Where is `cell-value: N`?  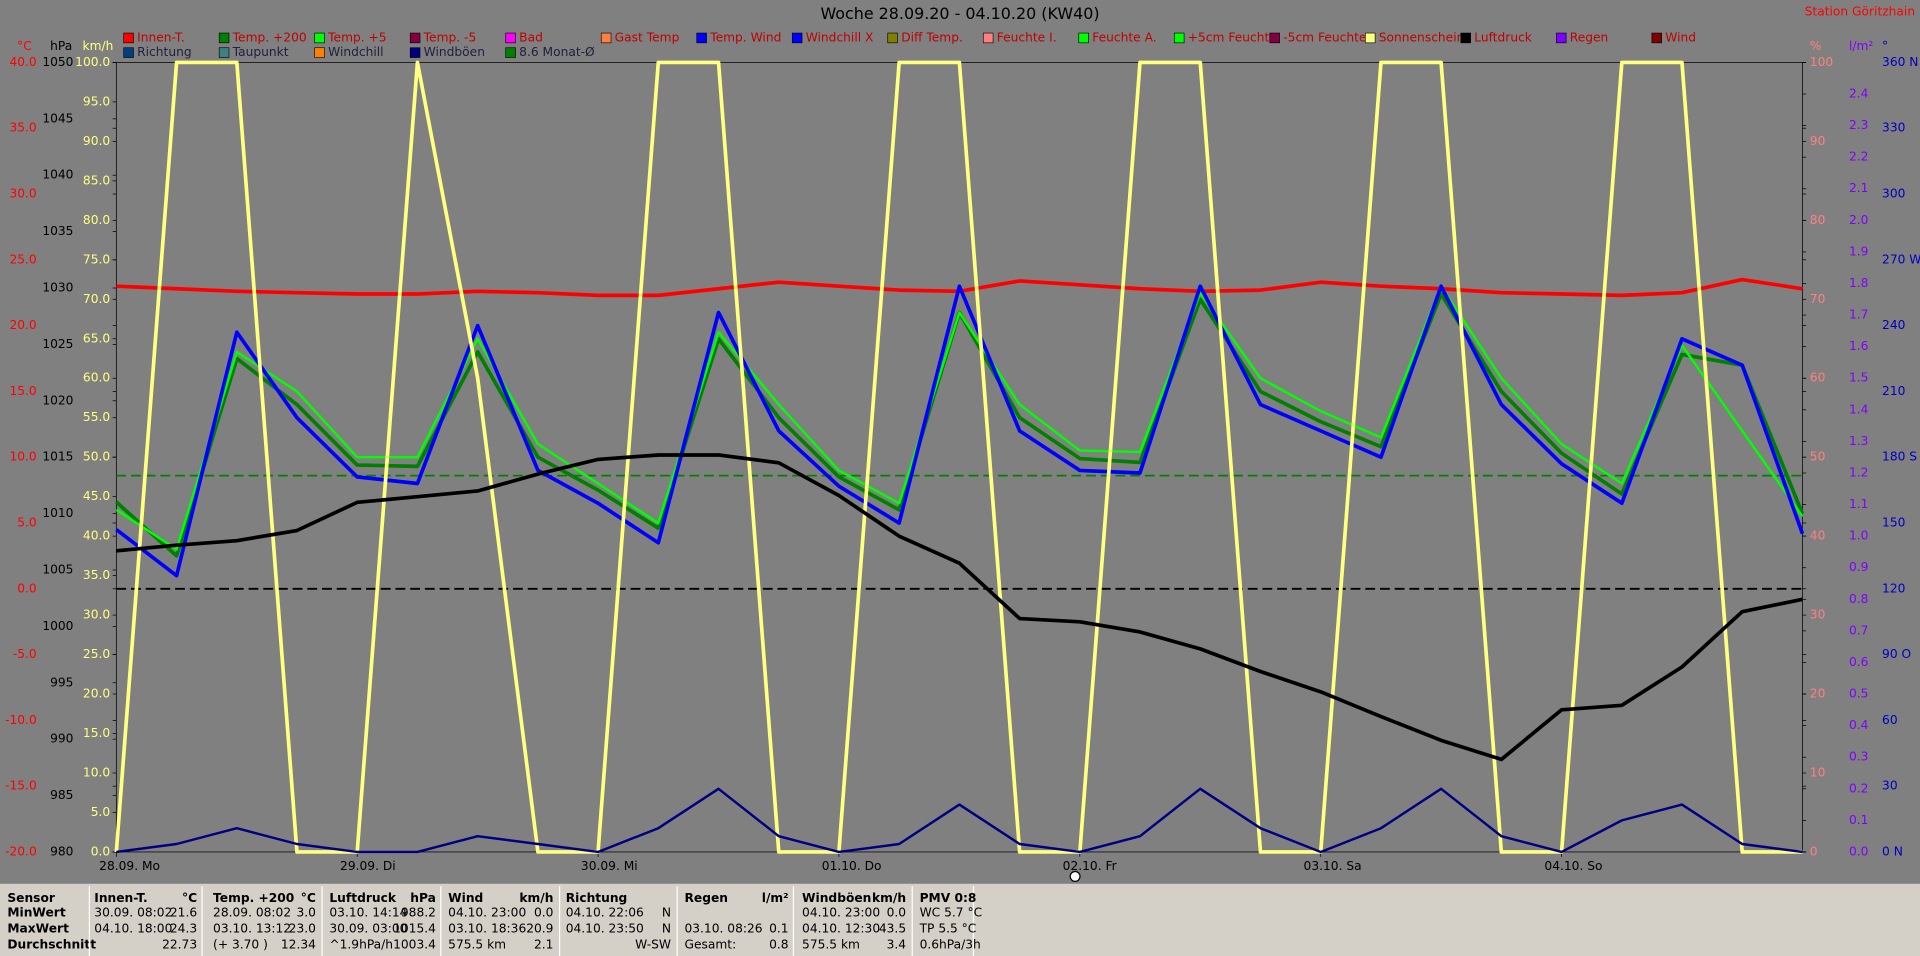 cell-value: N is located at coordinates (666, 913).